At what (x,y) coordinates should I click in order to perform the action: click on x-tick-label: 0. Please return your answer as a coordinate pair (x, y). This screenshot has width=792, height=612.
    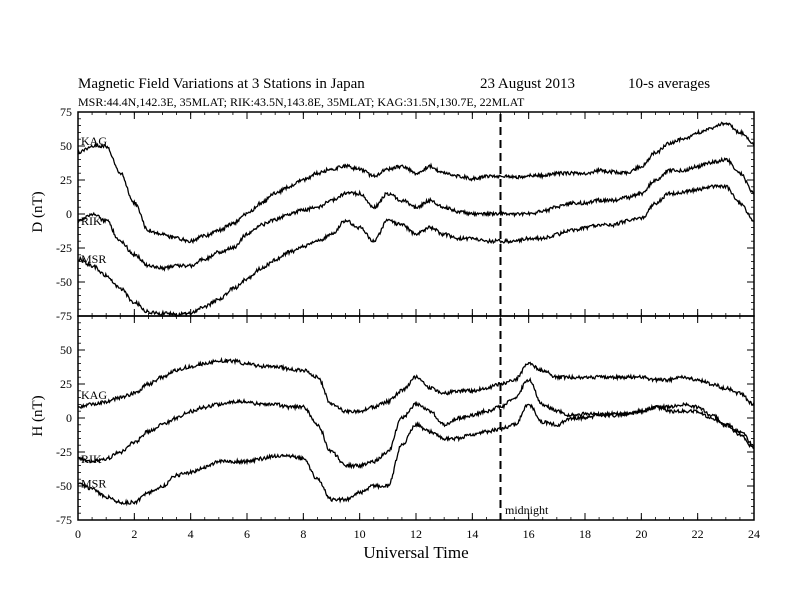
    Looking at the image, I should click on (78, 534).